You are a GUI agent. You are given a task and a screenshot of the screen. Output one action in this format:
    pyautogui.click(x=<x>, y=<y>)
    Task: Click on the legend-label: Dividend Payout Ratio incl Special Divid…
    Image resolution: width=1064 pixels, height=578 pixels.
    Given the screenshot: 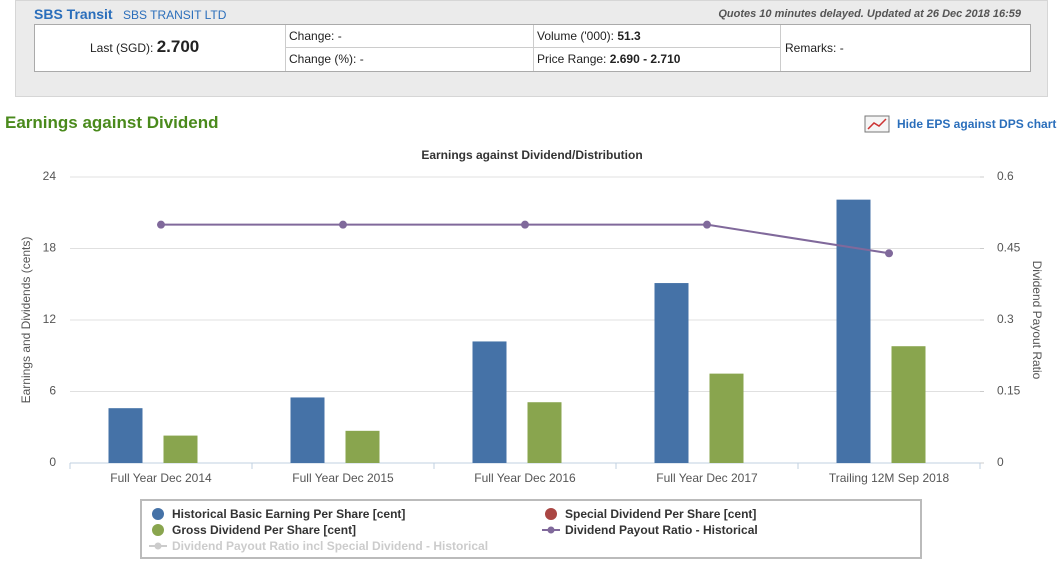 What is the action you would take?
    pyautogui.click(x=330, y=546)
    